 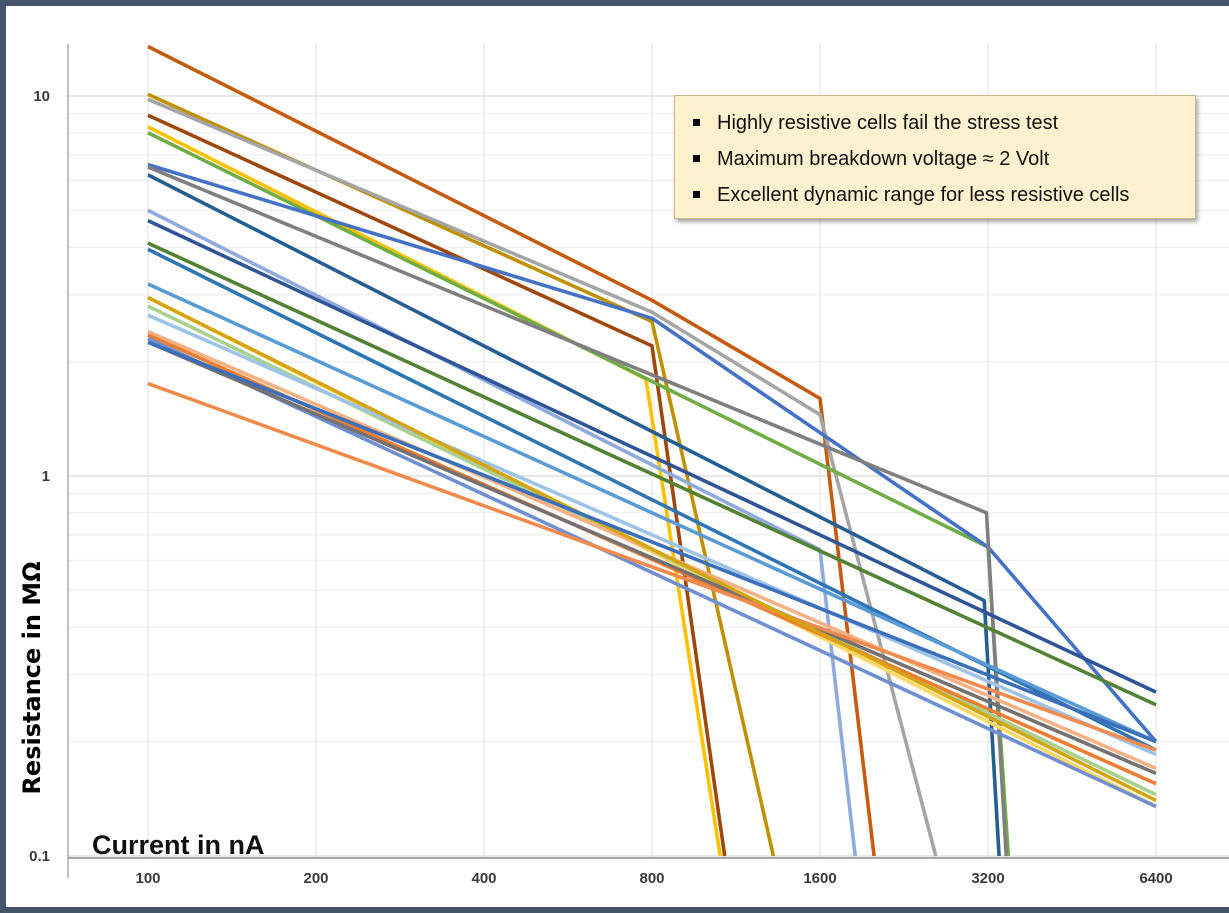 What do you see at coordinates (39, 856) in the screenshot?
I see `y-tick-label: 0.1` at bounding box center [39, 856].